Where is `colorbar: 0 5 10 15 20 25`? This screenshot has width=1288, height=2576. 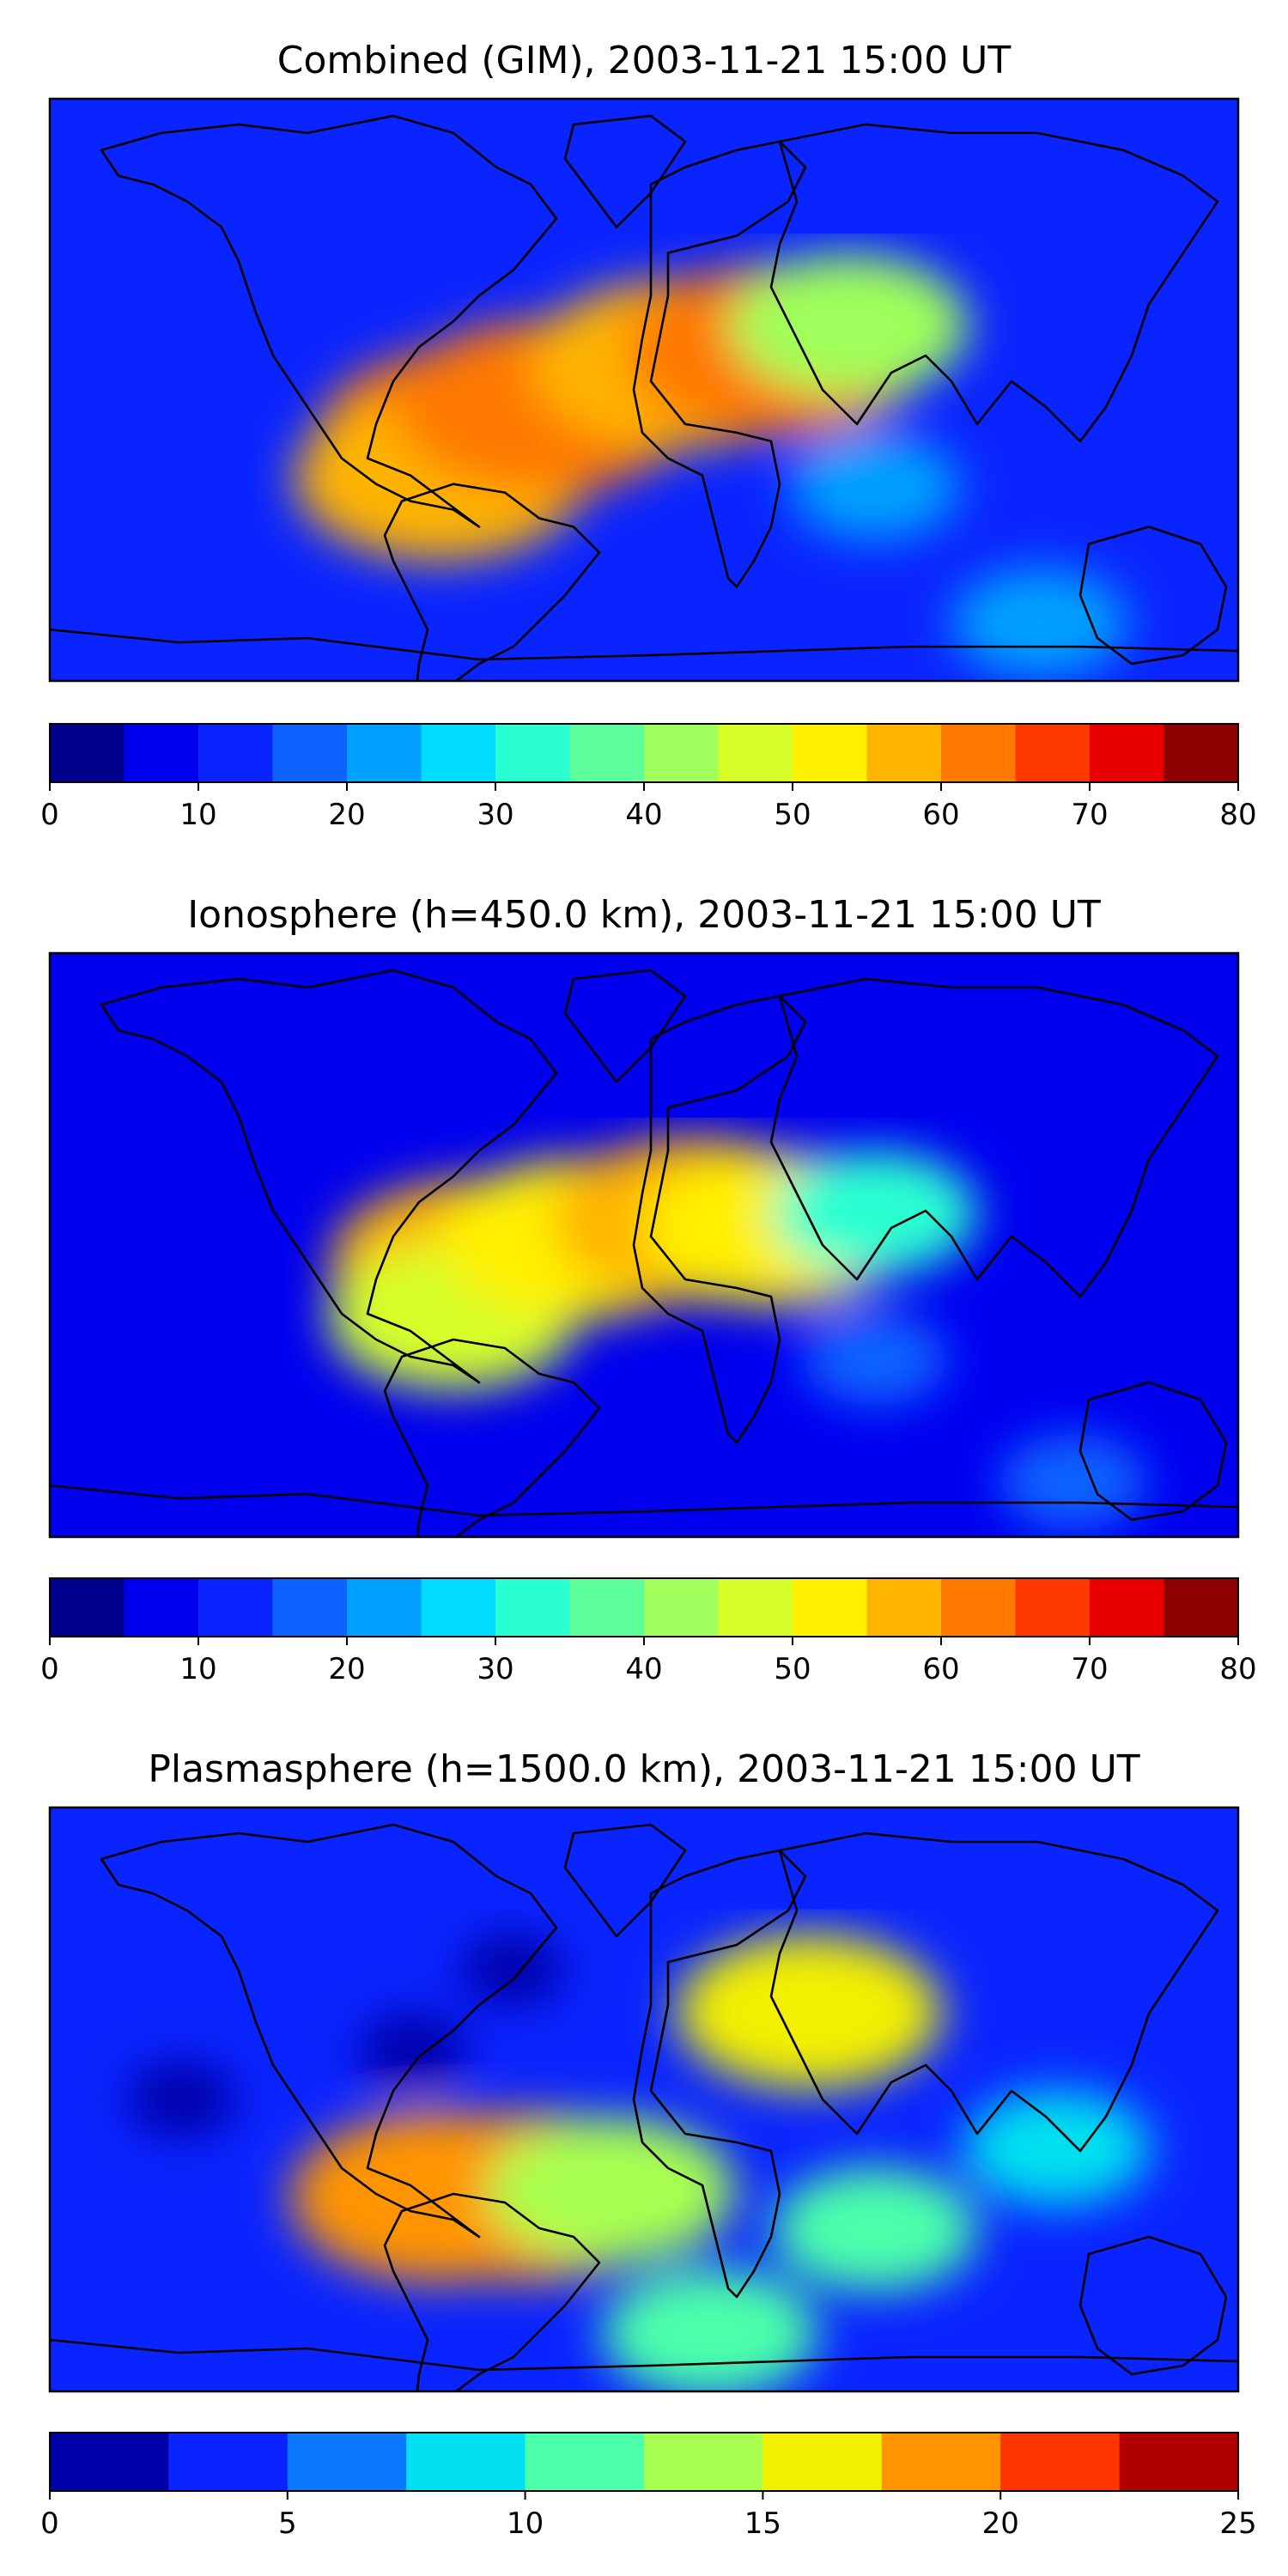
colorbar: 0 5 10 15 20 25 is located at coordinates (649, 2486).